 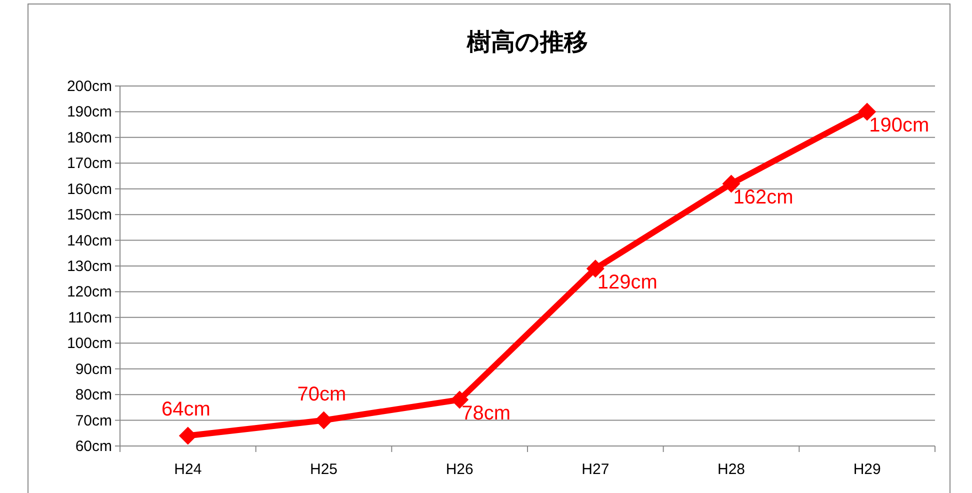 I want to click on y-tick-label: 120cm, so click(x=89, y=292).